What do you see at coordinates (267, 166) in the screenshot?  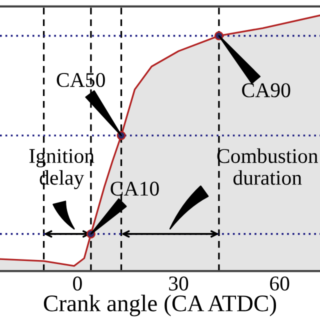 I see `annotation: Combustion duration` at bounding box center [267, 166].